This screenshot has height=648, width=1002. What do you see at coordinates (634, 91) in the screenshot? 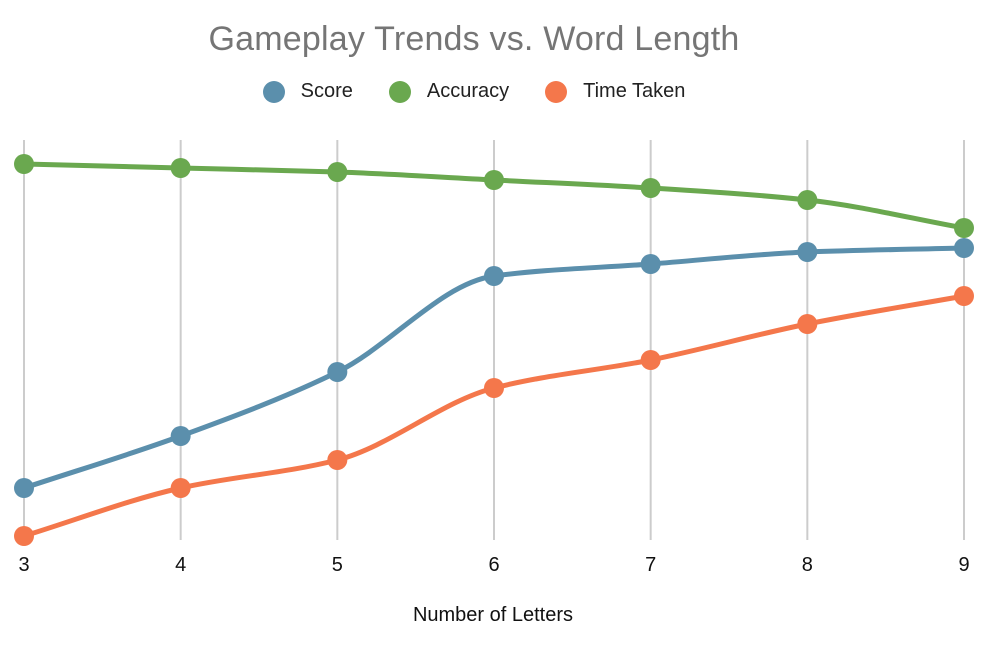
I see `legend-label-time-taken: Time Taken` at bounding box center [634, 91].